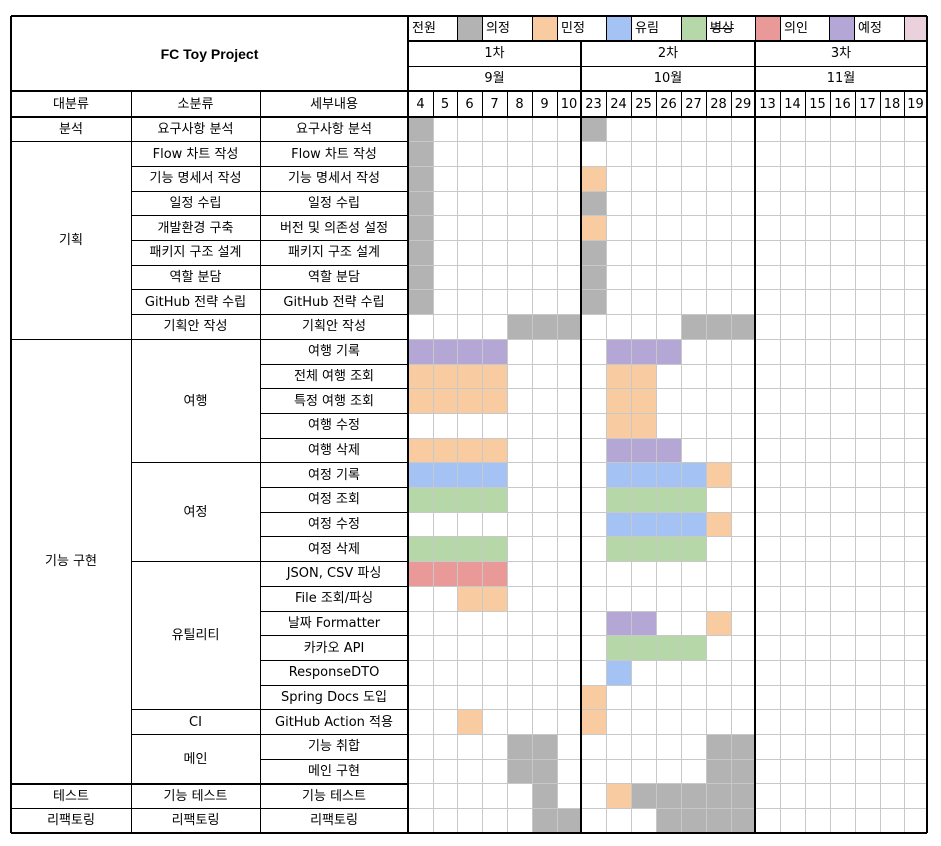 This screenshot has width=941, height=846. What do you see at coordinates (195, 302) in the screenshot?
I see `subcategory-label: GitHub 전략 수립` at bounding box center [195, 302].